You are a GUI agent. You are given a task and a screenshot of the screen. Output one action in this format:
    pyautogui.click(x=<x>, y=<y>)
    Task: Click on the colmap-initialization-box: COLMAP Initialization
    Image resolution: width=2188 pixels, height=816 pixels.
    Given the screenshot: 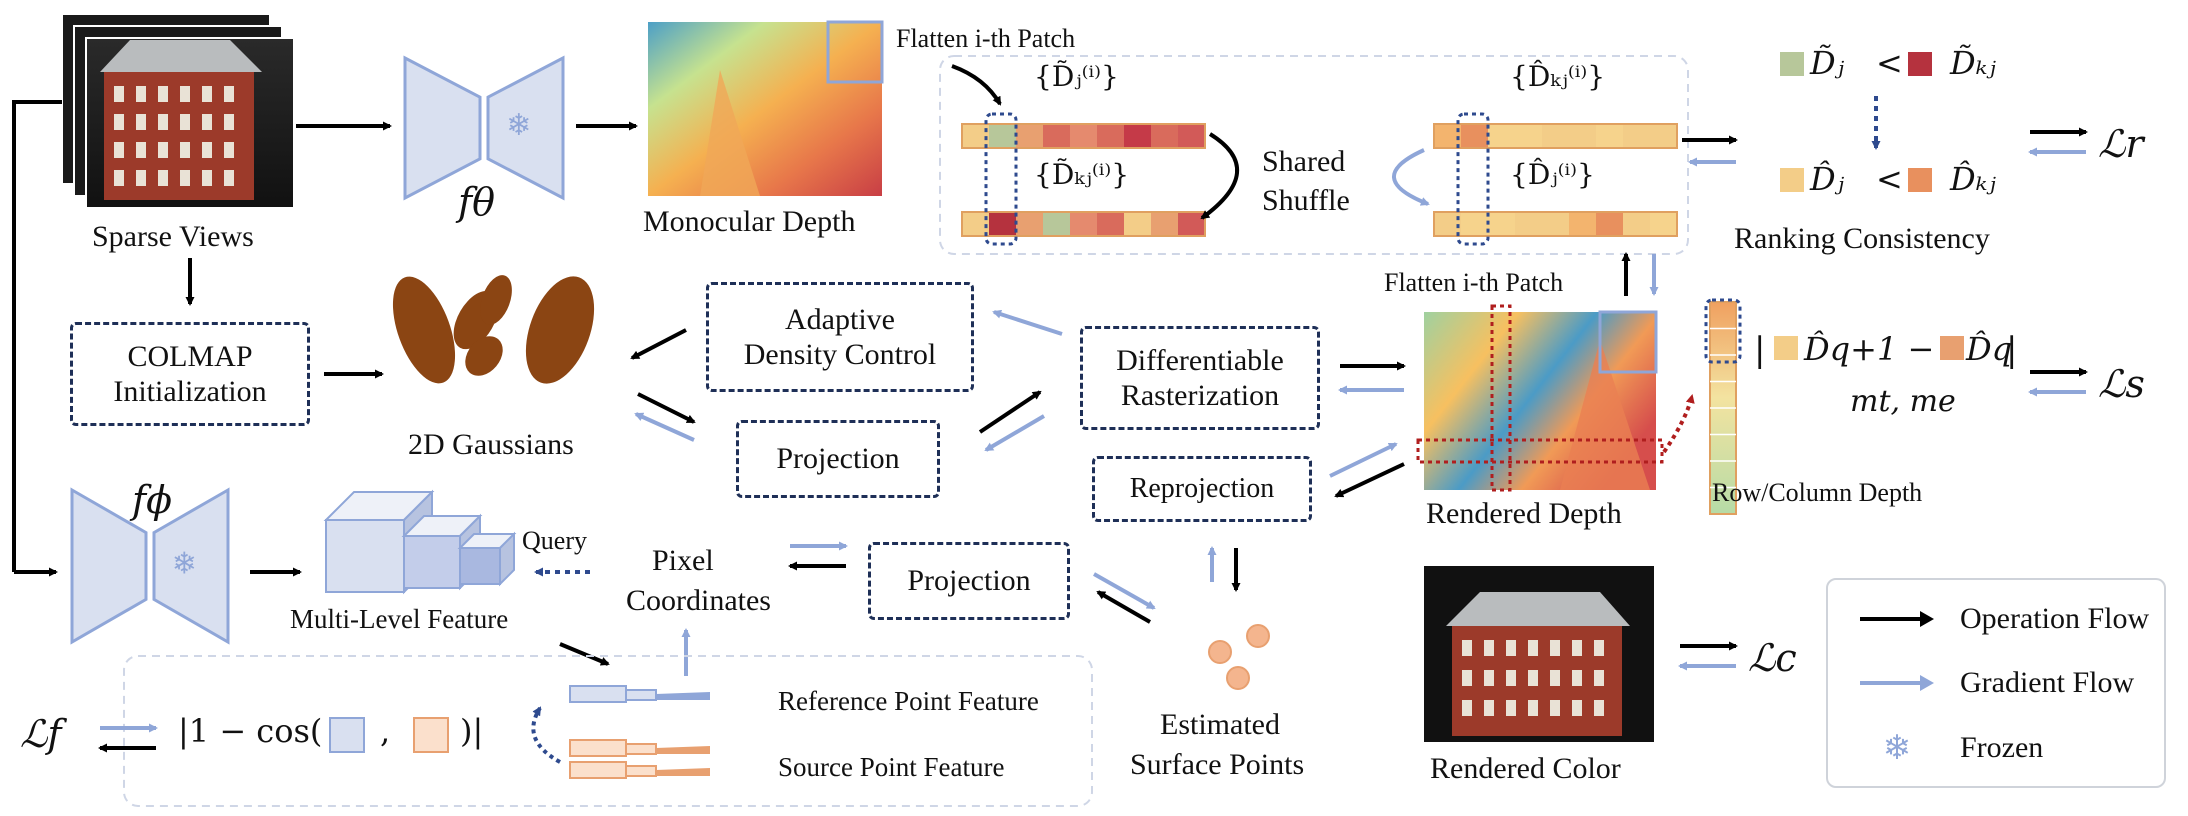 What is the action you would take?
    pyautogui.click(x=190, y=374)
    